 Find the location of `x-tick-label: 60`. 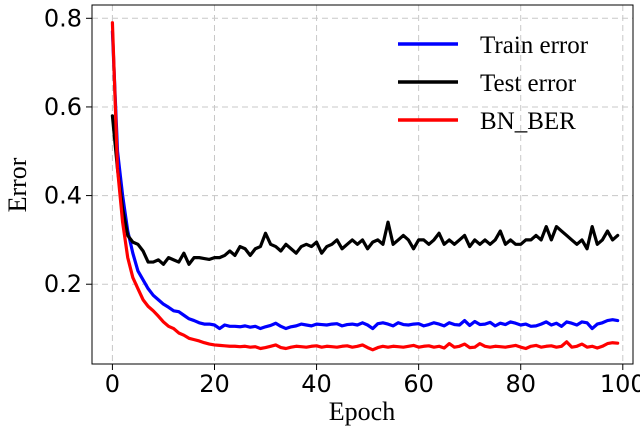

x-tick-label: 60 is located at coordinates (418, 384).